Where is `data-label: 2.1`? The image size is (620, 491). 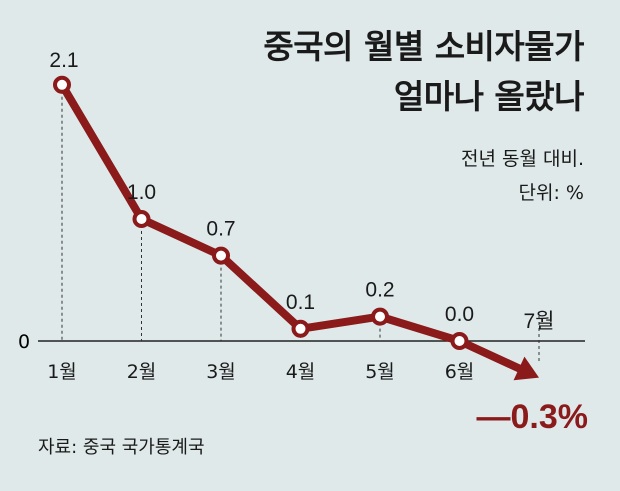
data-label: 2.1 is located at coordinates (63, 60).